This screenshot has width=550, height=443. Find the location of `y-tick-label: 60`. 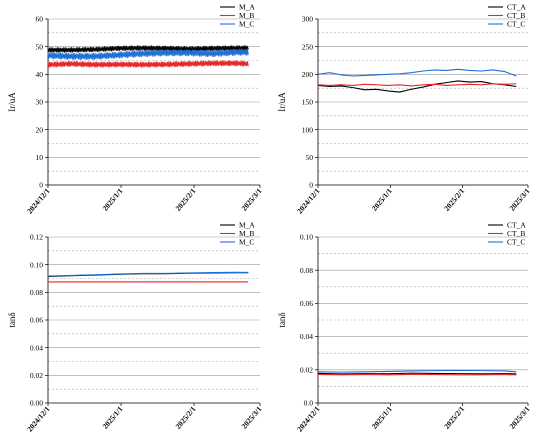

y-tick-label: 60 is located at coordinates (40, 19).